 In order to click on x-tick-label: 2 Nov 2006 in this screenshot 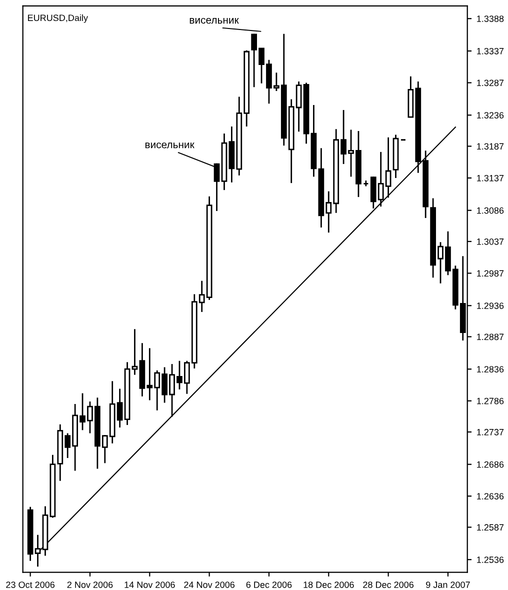, I will do `click(90, 585)`.